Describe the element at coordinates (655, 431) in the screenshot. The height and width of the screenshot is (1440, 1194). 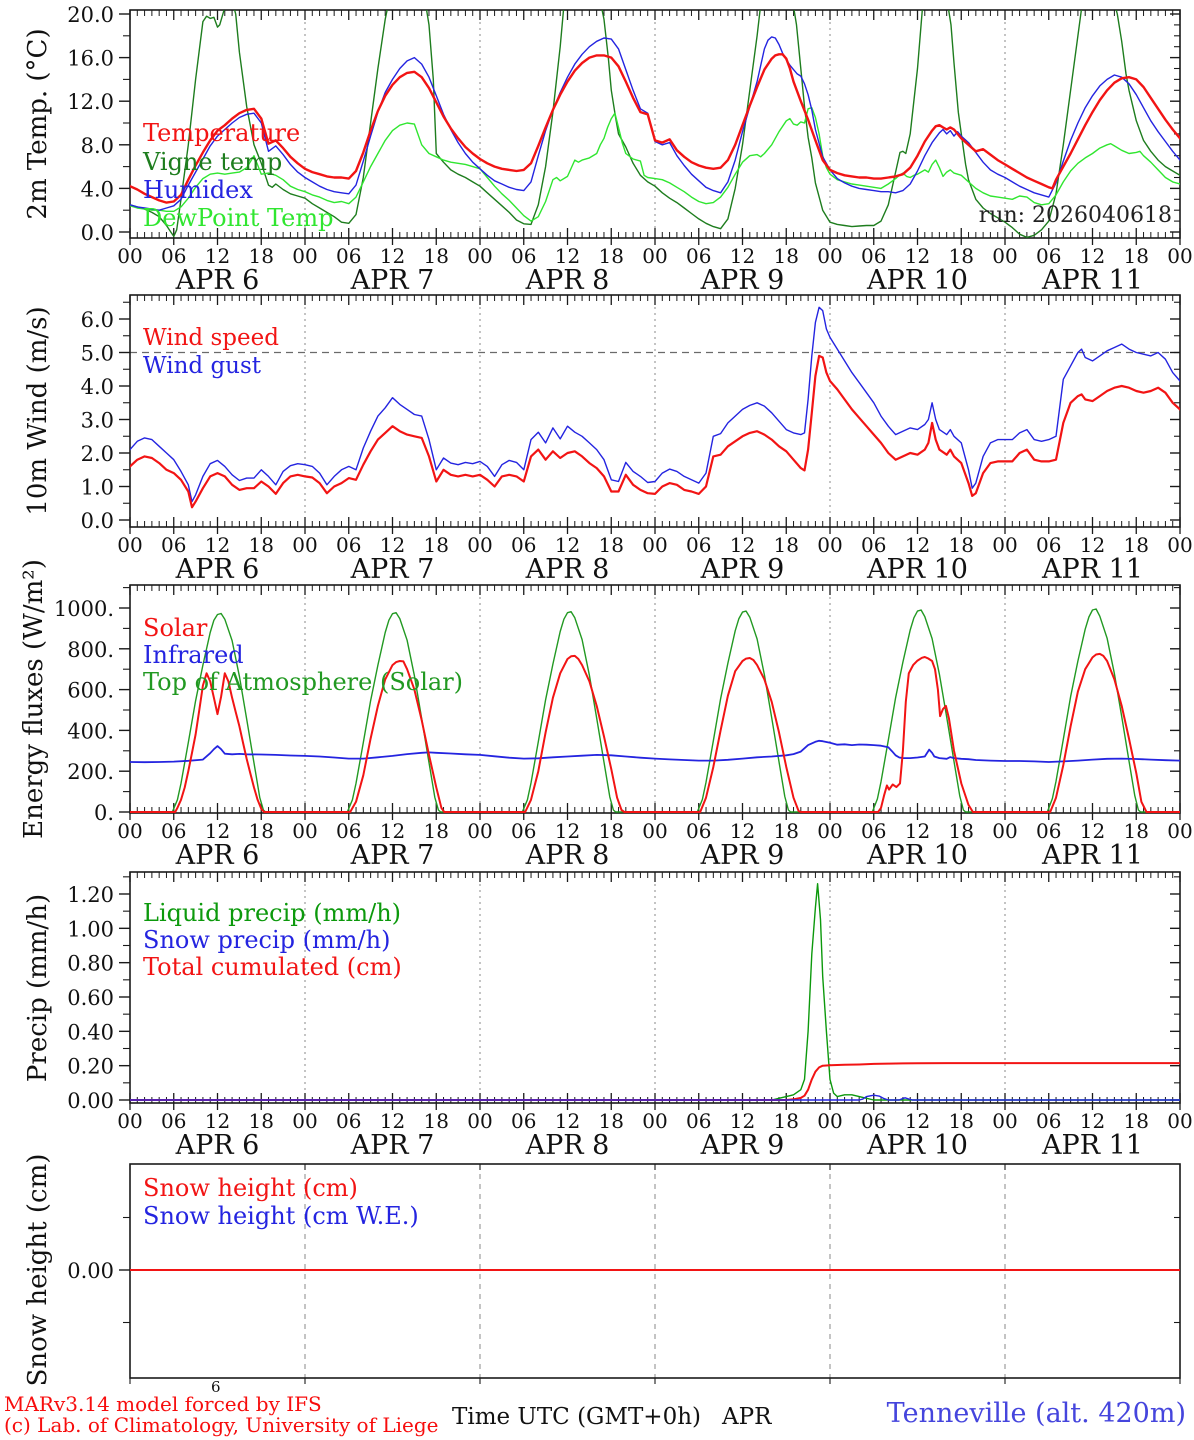
I see `series-wind-speed` at that location.